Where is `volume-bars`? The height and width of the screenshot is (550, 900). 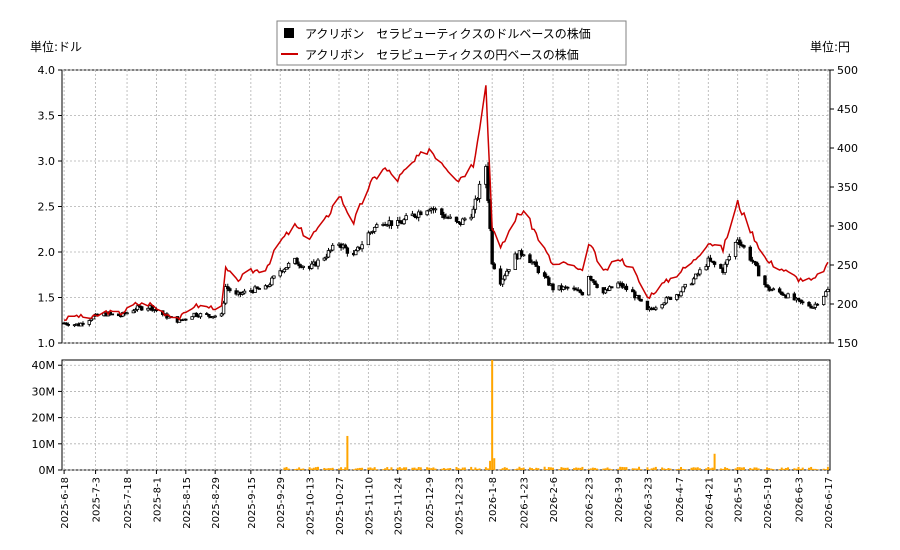 volume-bars is located at coordinates (556, 415).